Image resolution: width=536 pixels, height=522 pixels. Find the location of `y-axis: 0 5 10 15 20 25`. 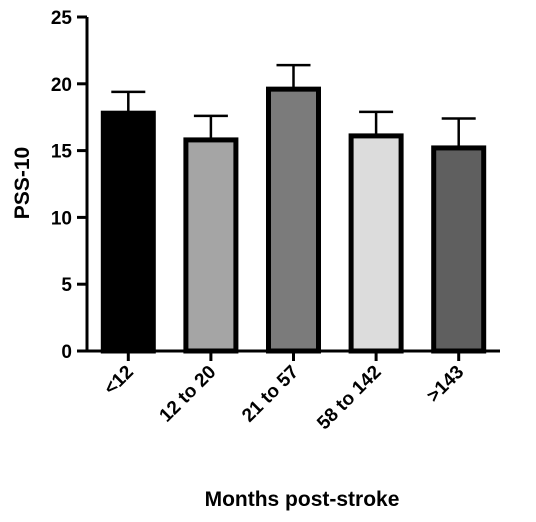

y-axis: 0 5 10 15 20 25 is located at coordinates (70, 185).